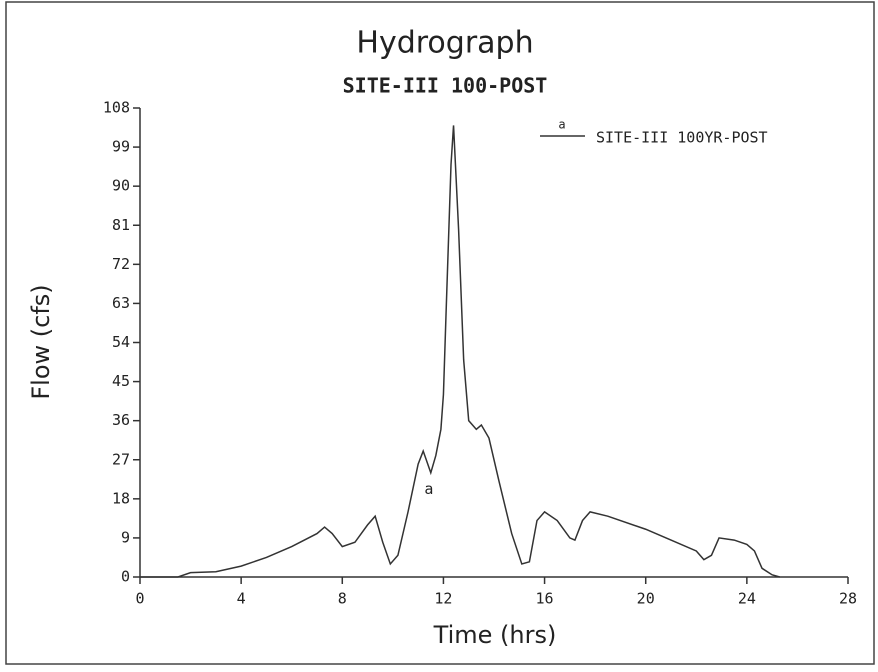 This screenshot has height=672, width=878. Describe the element at coordinates (121, 303) in the screenshot. I see `y-tick-label: 63` at that location.